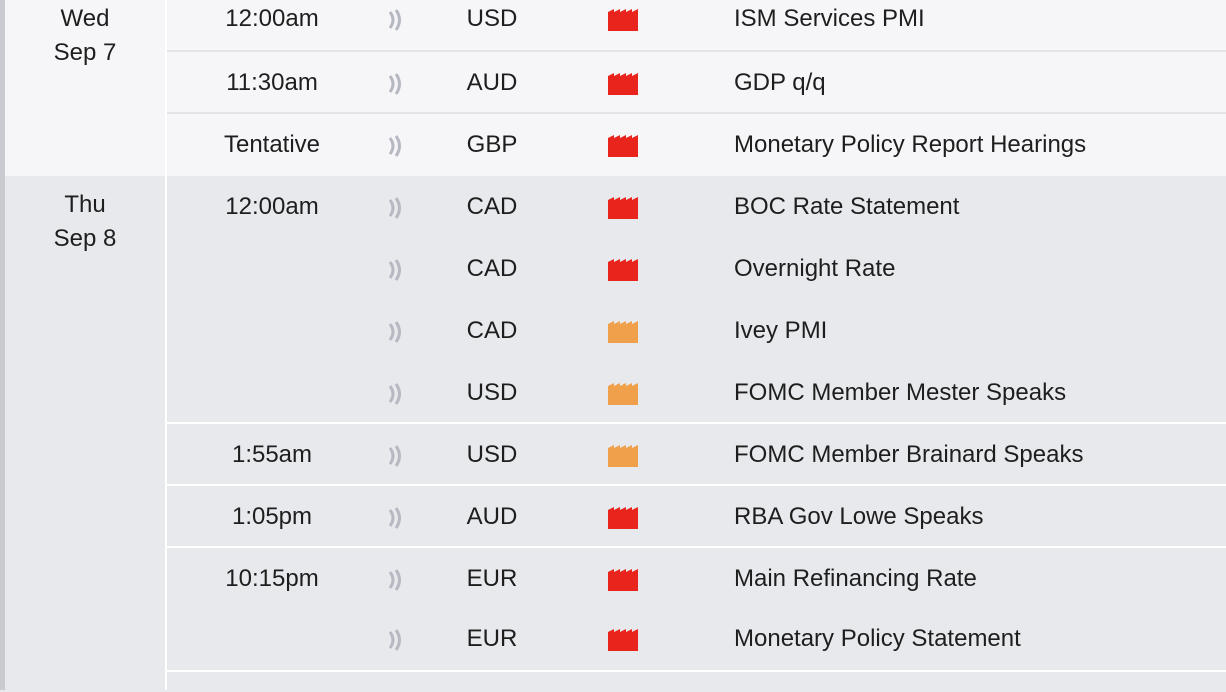  What do you see at coordinates (909, 454) in the screenshot?
I see `event-title: FOMC Member Brainard Speaks` at bounding box center [909, 454].